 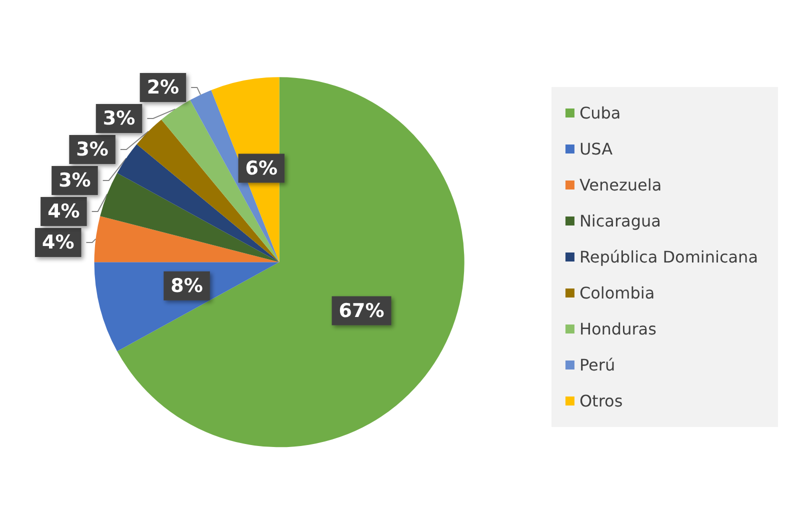 I want to click on legend-label: República Dominicana, so click(x=668, y=257).